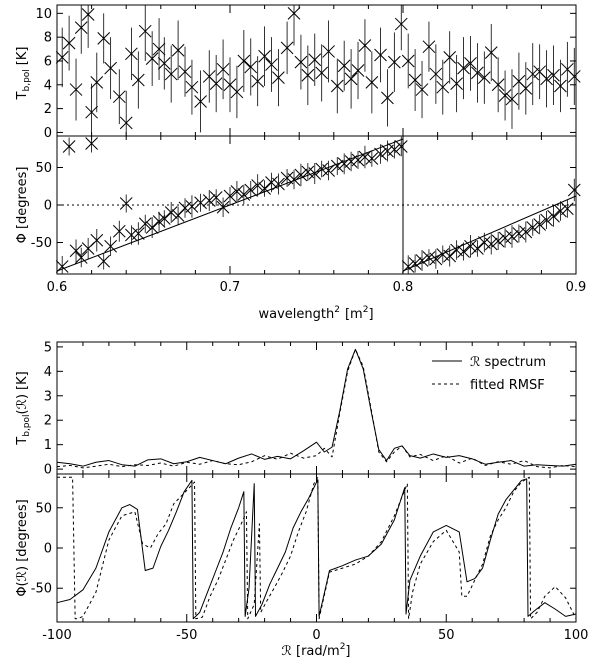 Image resolution: width=589 pixels, height=662 pixels. What do you see at coordinates (576, 287) in the screenshot?
I see `x-tick-label: 0.9` at bounding box center [576, 287].